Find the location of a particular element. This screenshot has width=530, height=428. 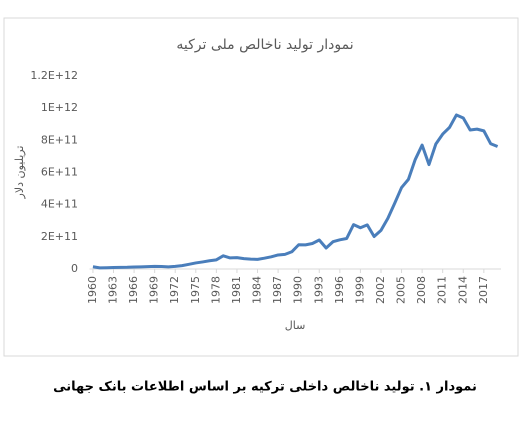

x-tick-label: 1963 is located at coordinates (113, 290).